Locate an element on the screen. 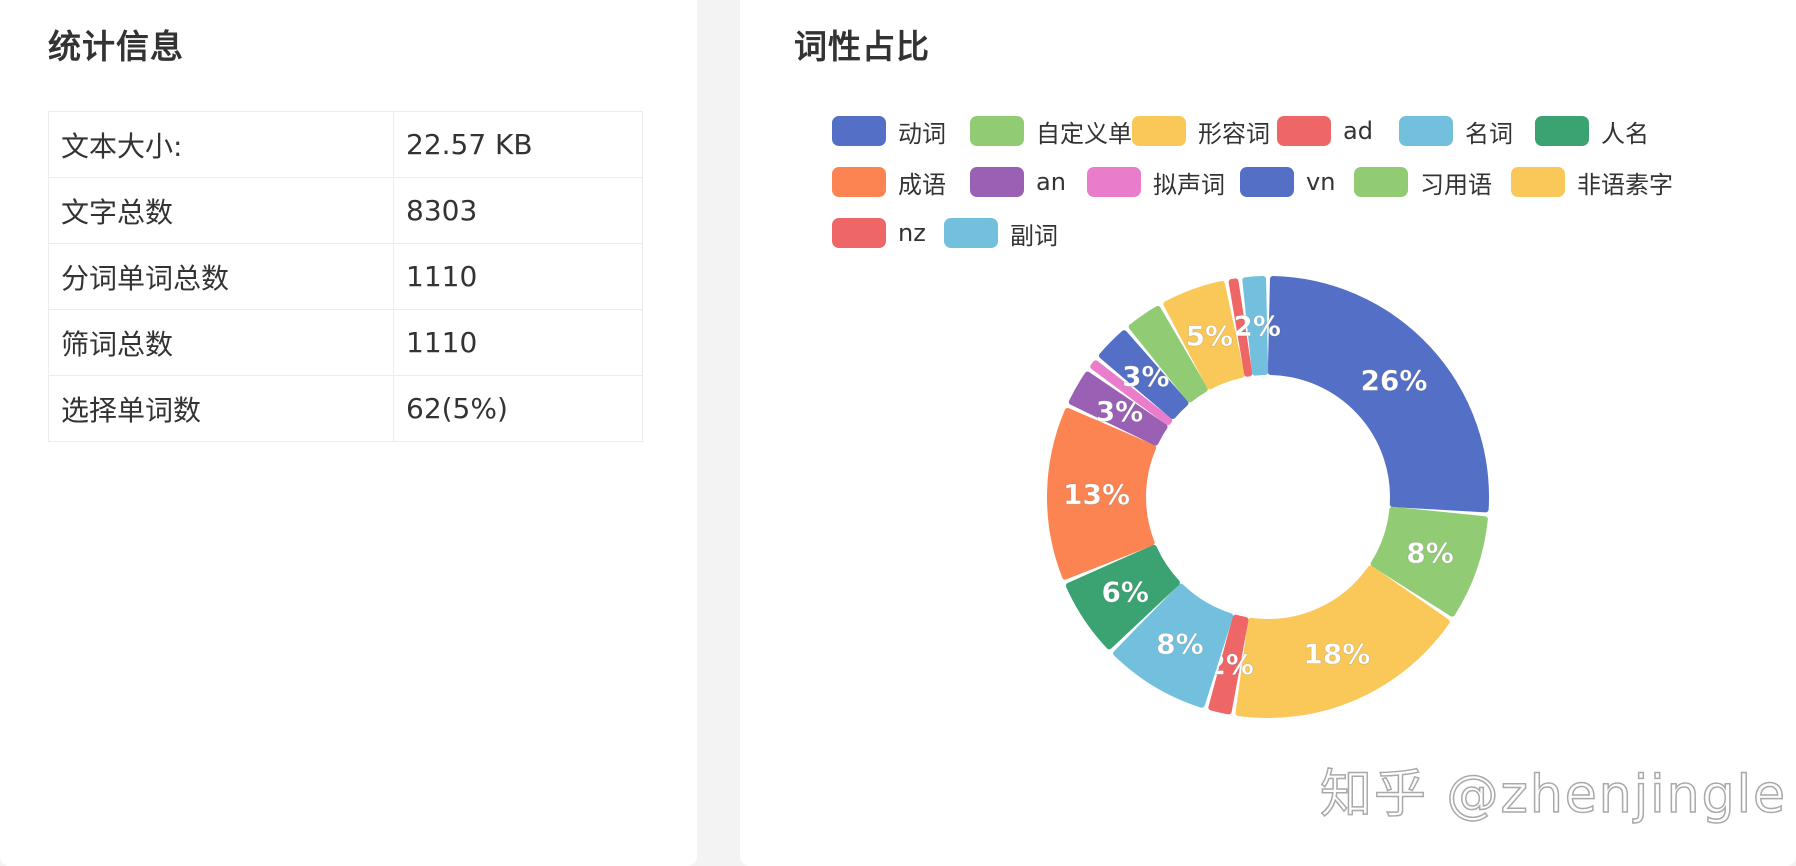 This screenshot has height=866, width=1796. legend-label: 拟声词 is located at coordinates (1189, 184).